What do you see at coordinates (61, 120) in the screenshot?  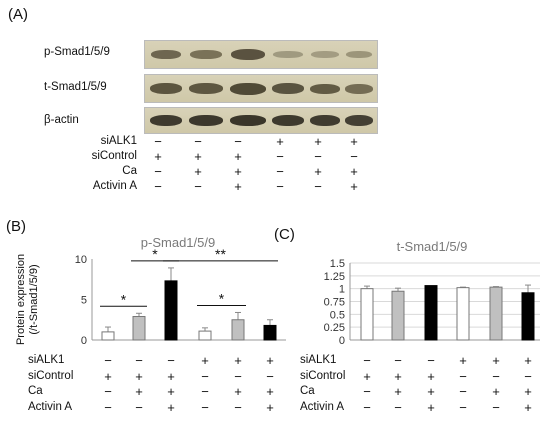 I see `blot-label-actin: β-actin` at bounding box center [61, 120].